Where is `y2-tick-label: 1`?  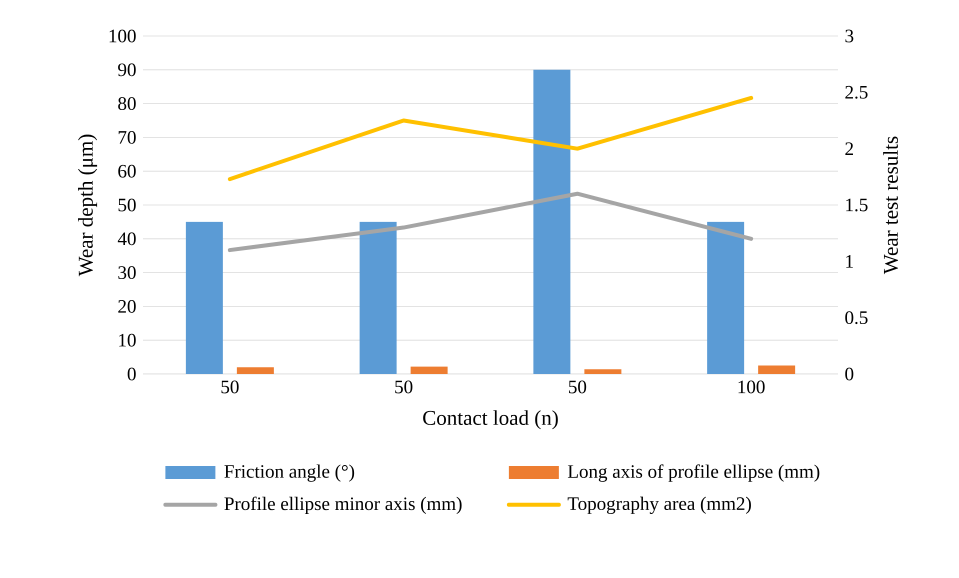
y2-tick-label: 1 is located at coordinates (849, 261).